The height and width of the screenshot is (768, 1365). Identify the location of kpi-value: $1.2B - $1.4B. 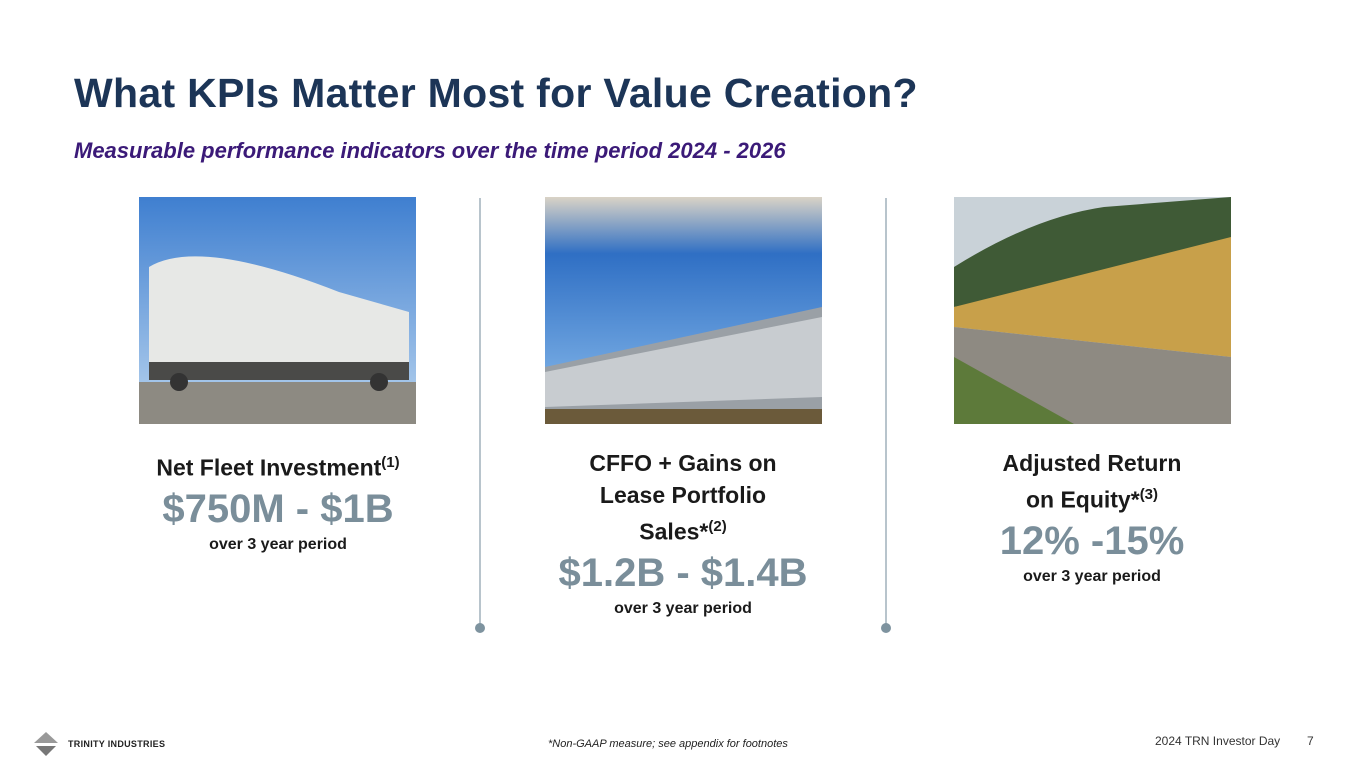
(683, 572).